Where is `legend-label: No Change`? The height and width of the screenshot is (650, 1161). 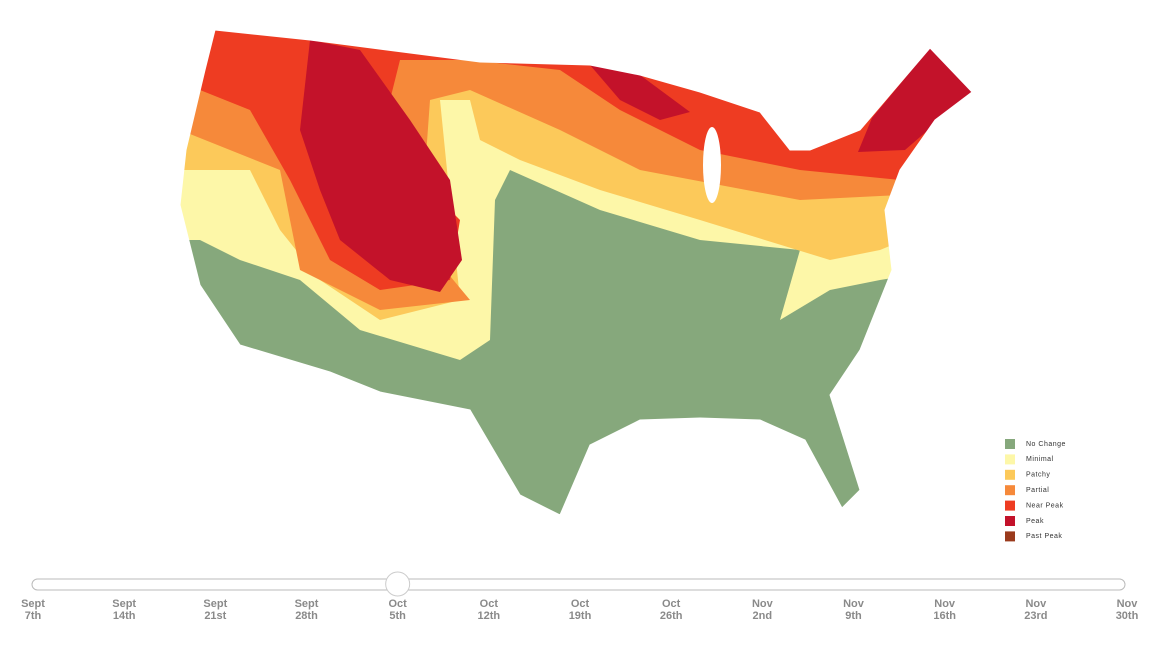 legend-label: No Change is located at coordinates (1046, 444).